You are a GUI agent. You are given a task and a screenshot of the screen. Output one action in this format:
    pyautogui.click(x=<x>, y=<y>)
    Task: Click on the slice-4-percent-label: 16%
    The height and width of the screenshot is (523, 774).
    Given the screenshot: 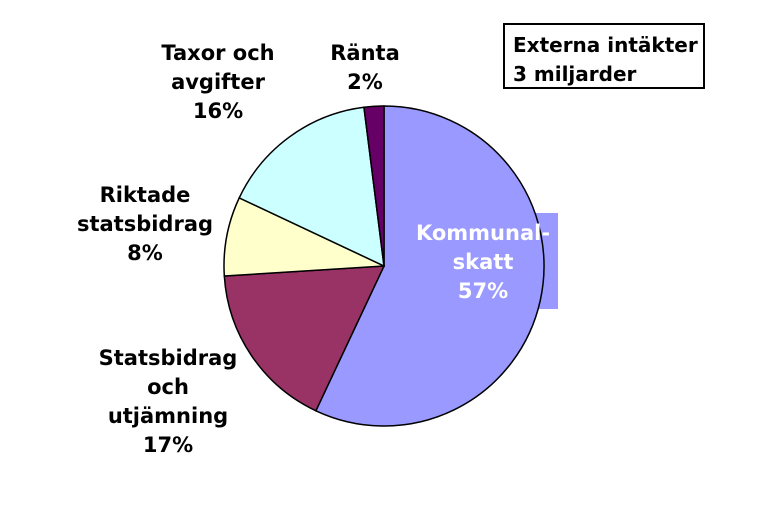 What is the action you would take?
    pyautogui.click(x=218, y=111)
    